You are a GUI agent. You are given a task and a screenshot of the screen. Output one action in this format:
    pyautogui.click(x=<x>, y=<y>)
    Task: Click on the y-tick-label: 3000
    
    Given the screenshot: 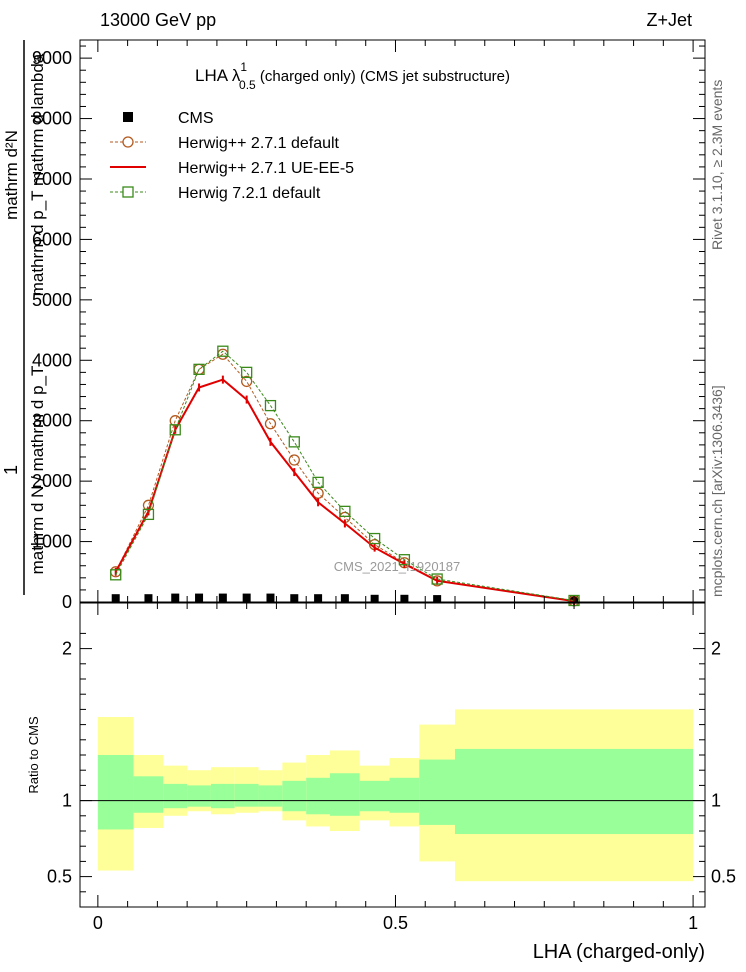 What is the action you would take?
    pyautogui.click(x=52, y=421)
    